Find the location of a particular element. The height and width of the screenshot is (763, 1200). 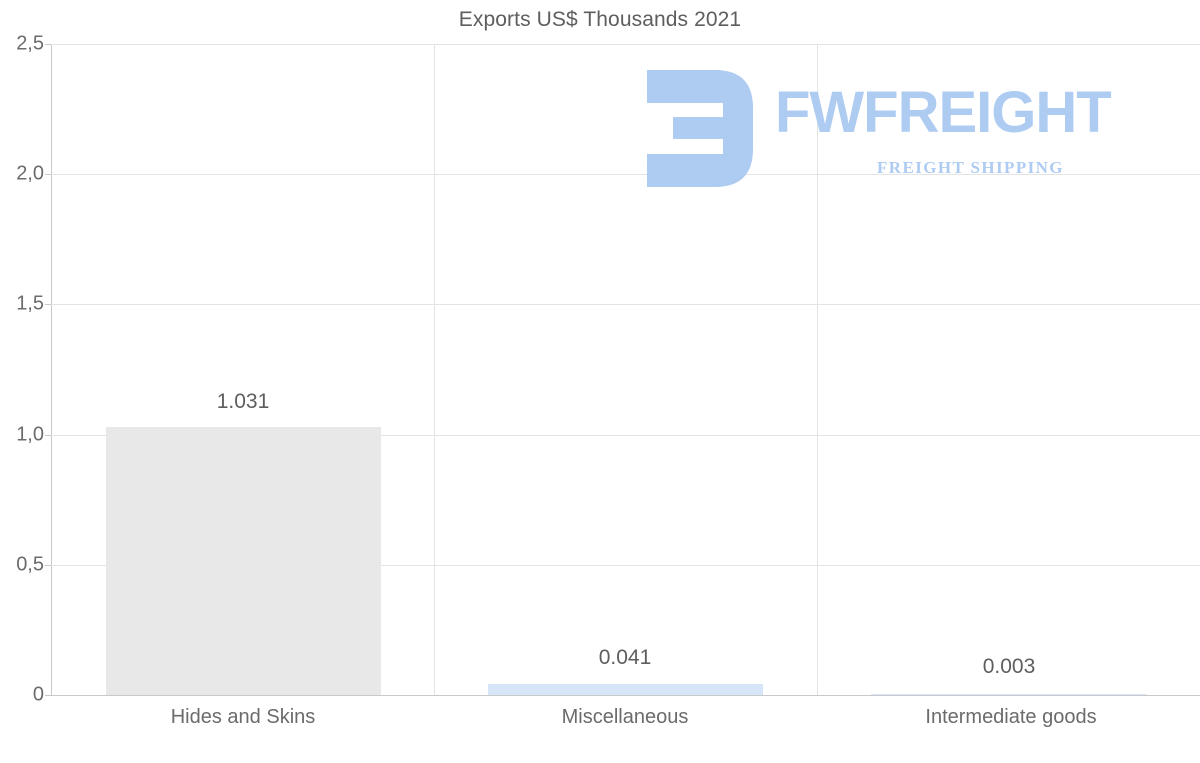

category-label-intermediate-goods: Intermediate goods is located at coordinates (1011, 717).